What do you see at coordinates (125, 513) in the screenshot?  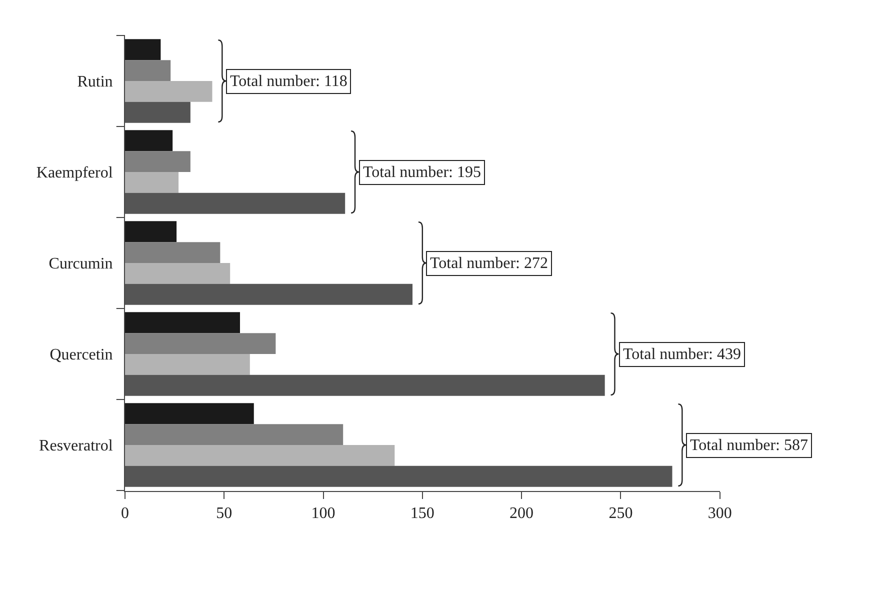 I see `x-tick-label: 0` at bounding box center [125, 513].